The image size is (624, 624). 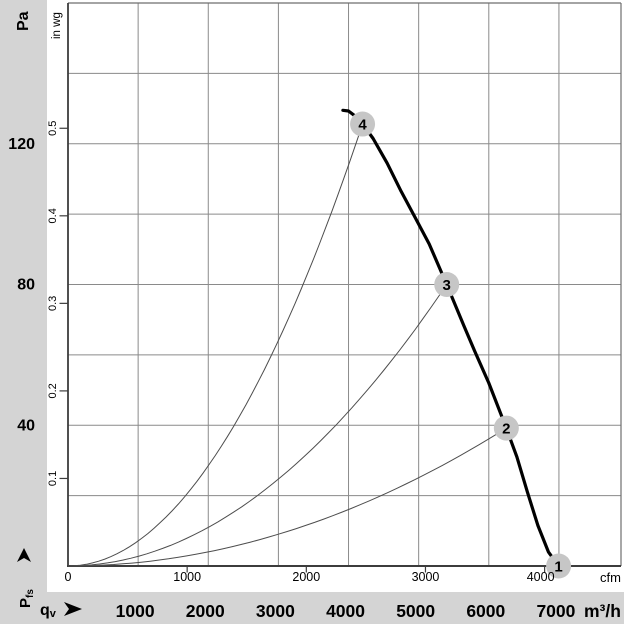 I want to click on operating-point-1: 1, so click(x=559, y=566).